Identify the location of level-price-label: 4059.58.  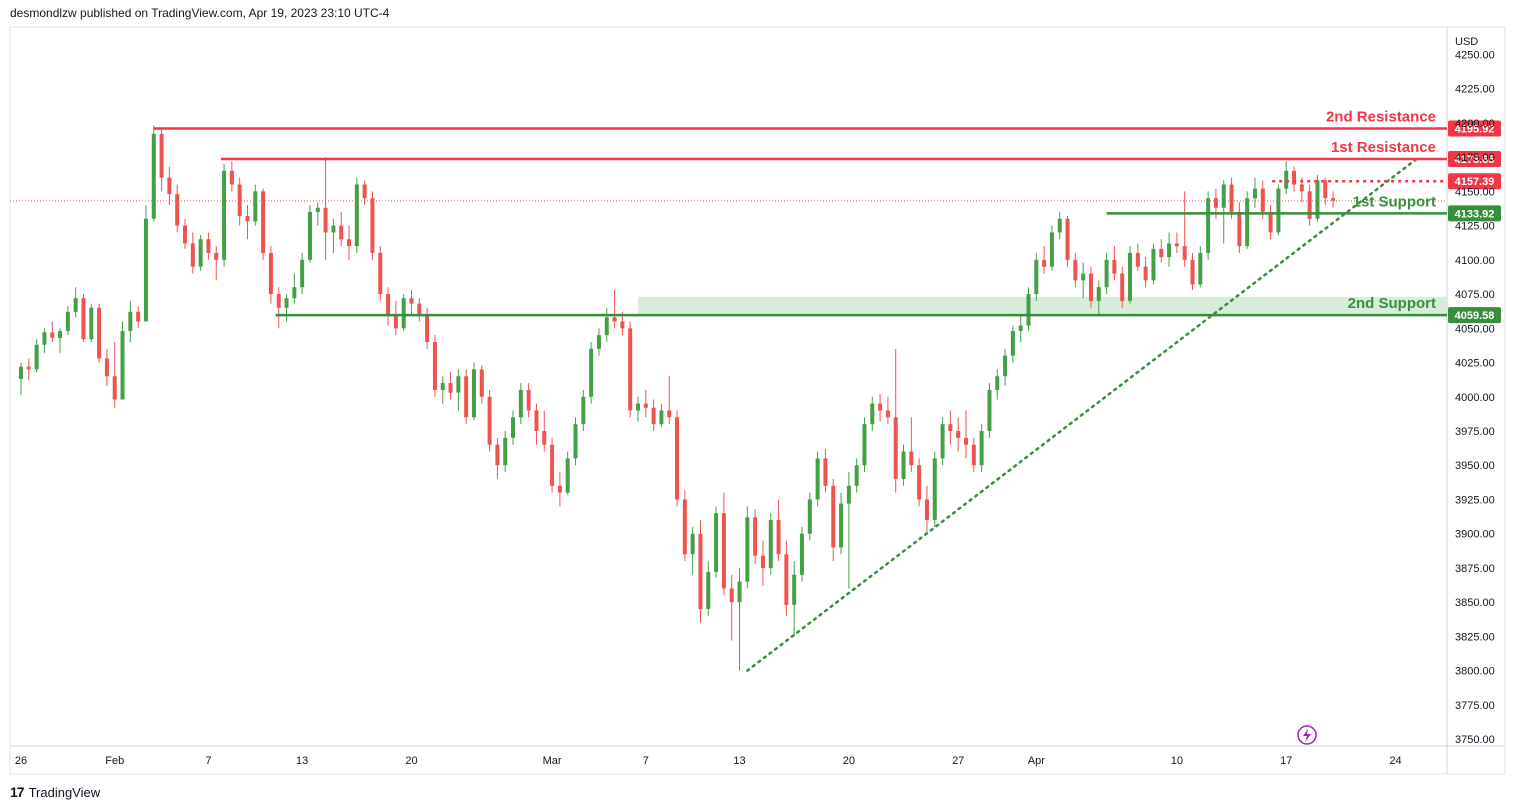
(1475, 316).